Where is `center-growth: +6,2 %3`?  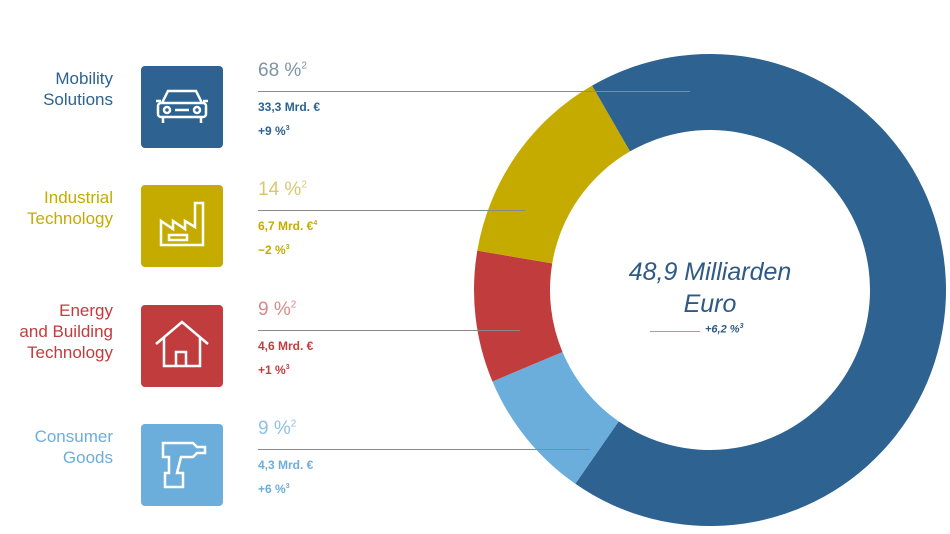 center-growth: +6,2 %3 is located at coordinates (724, 329).